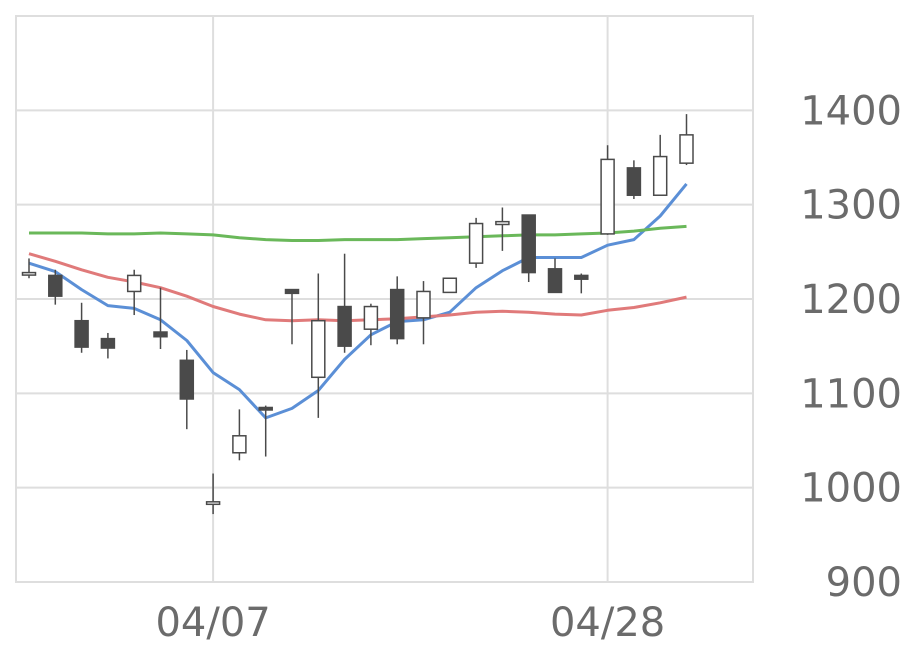  What do you see at coordinates (851, 206) in the screenshot?
I see `y-tick-label: 1300` at bounding box center [851, 206].